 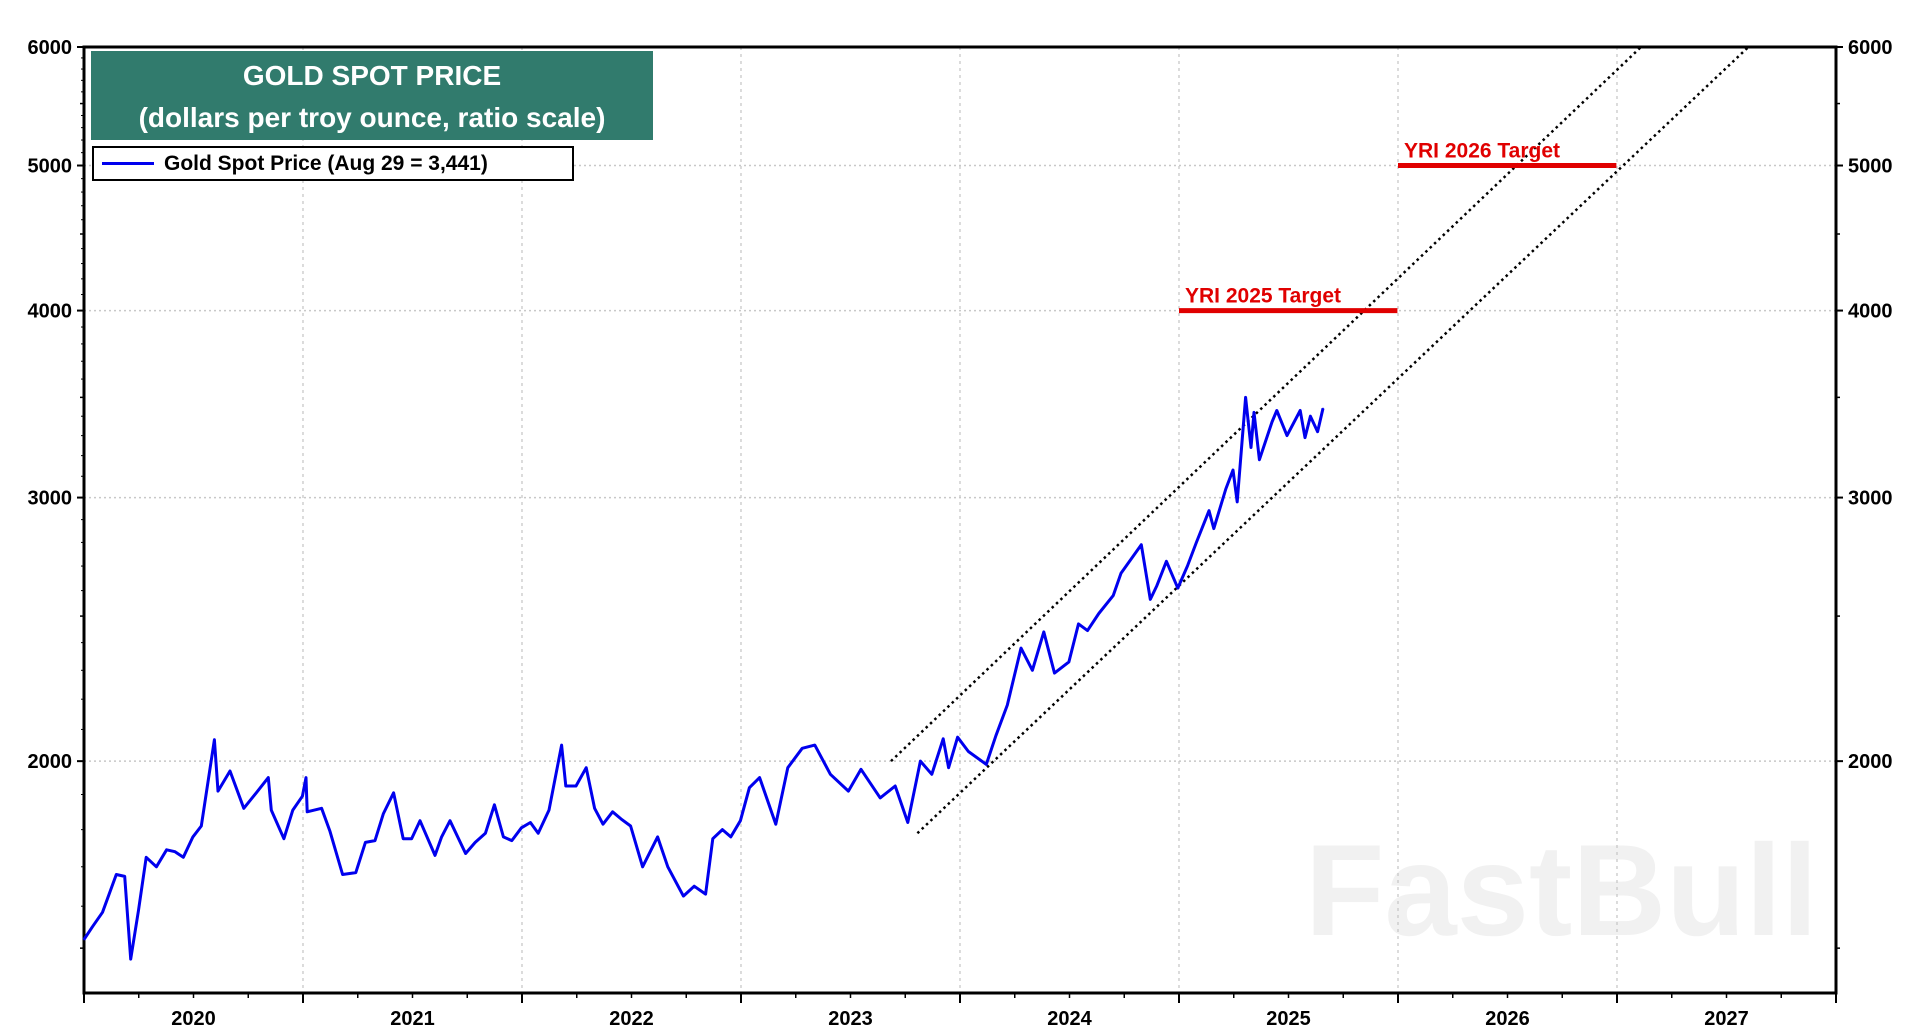 I want to click on y-tick-label-right: 2000, so click(x=1870, y=762).